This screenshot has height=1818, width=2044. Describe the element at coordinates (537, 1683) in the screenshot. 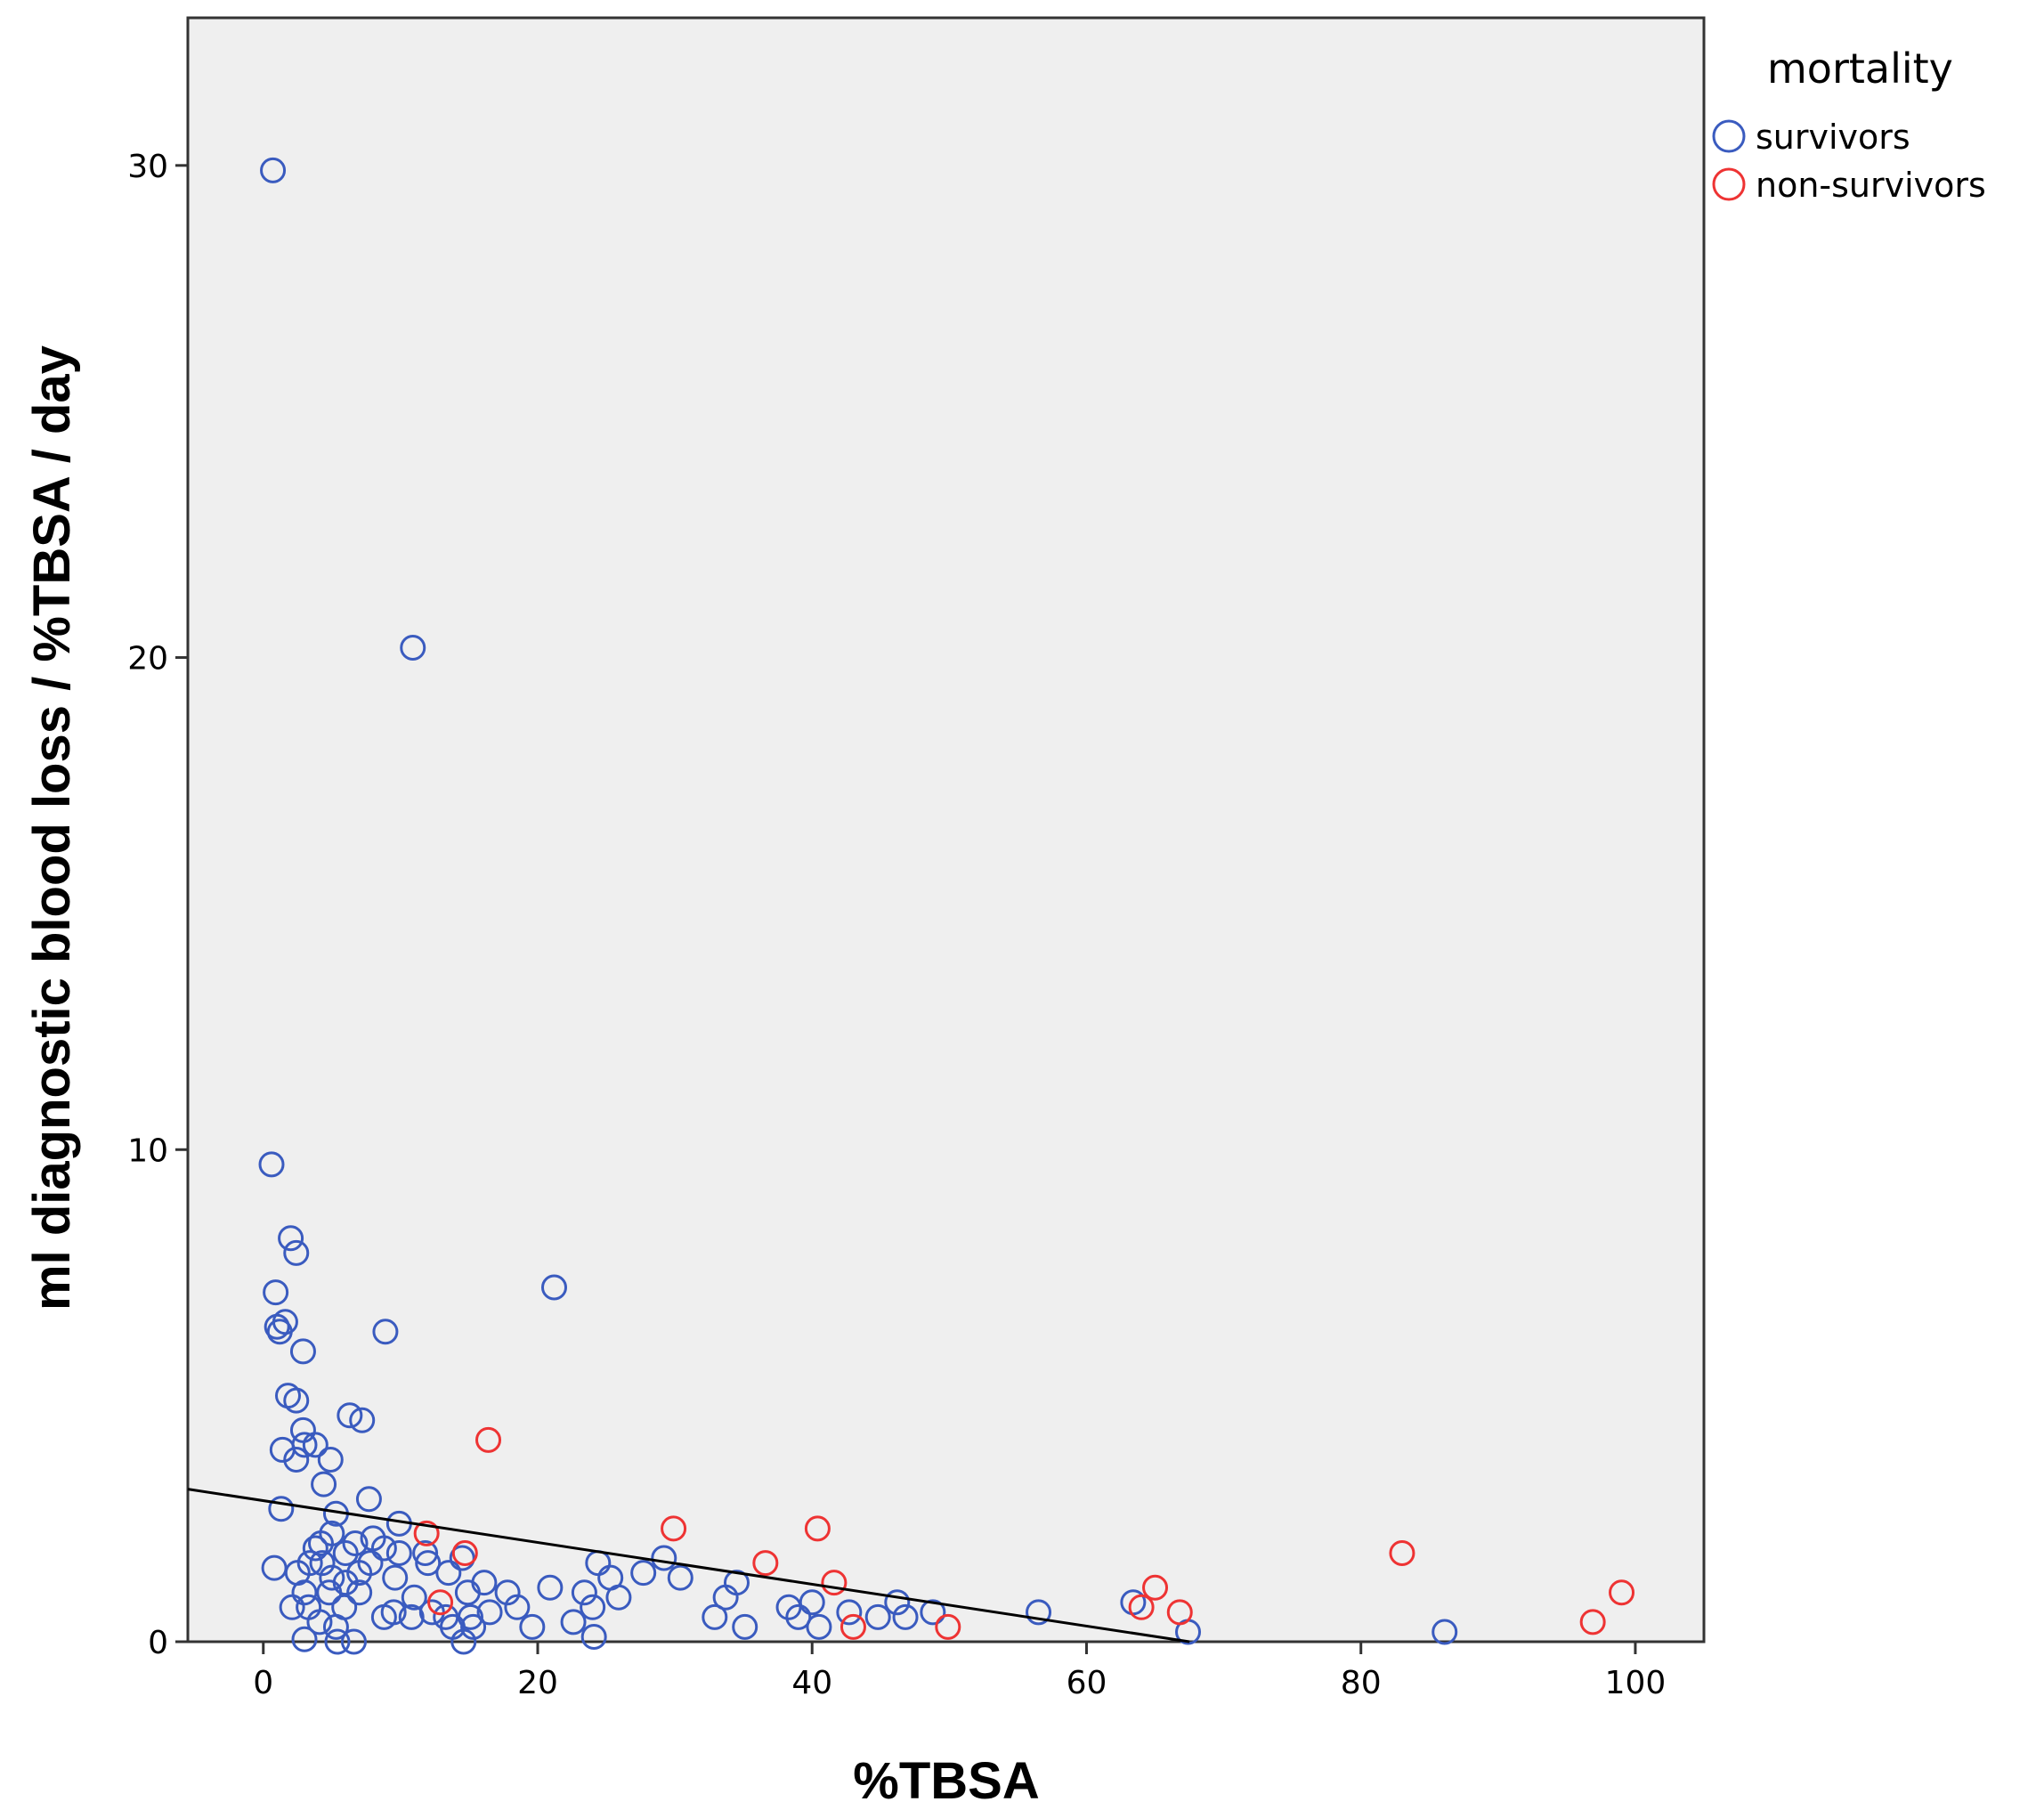

I see `x-tick-label: 20` at that location.